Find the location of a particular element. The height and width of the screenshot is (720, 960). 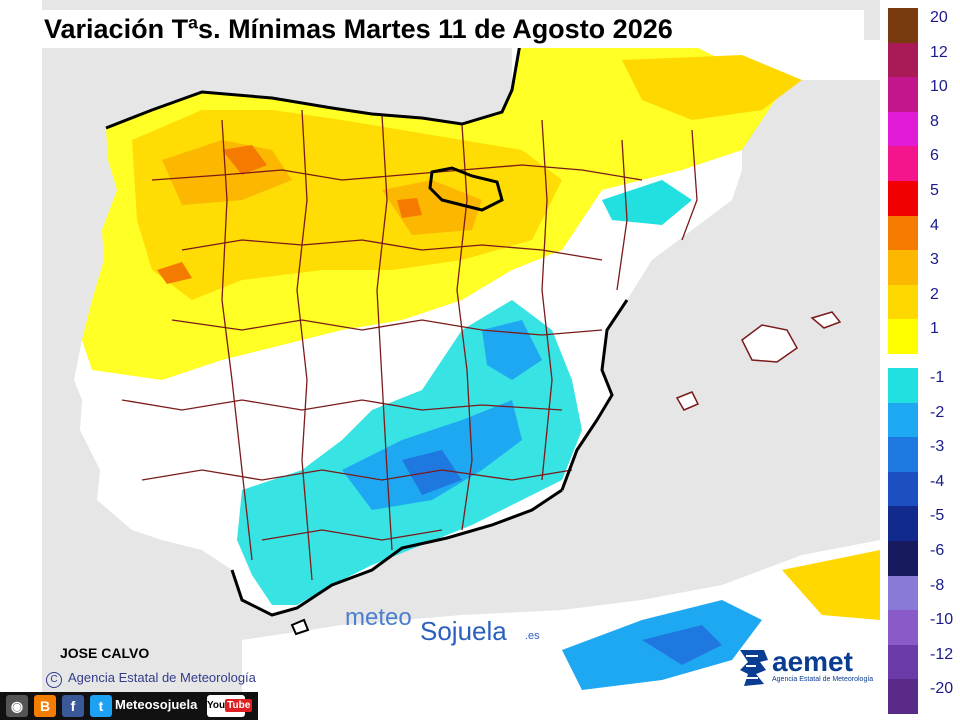

credit-line: C Agencia Estatal de Meteorología is located at coordinates (151, 679).